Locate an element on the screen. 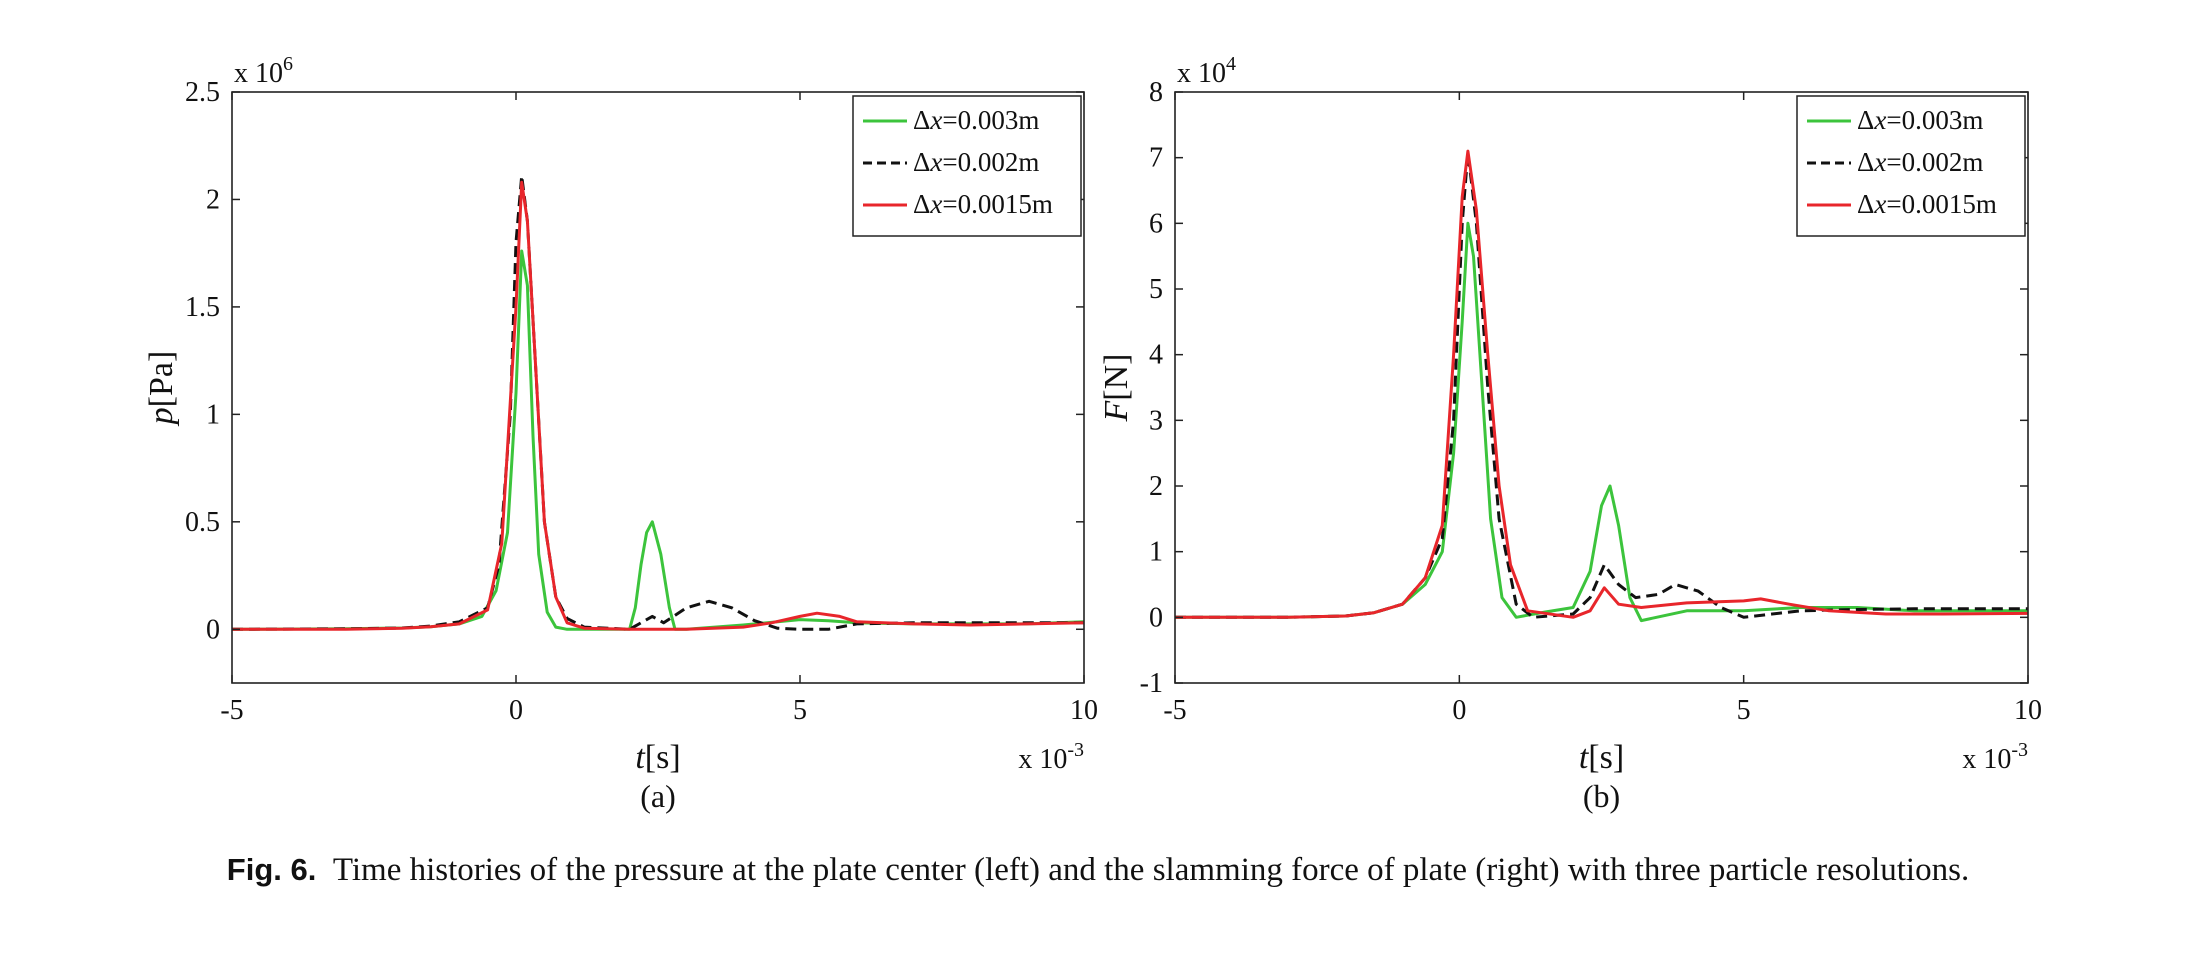 The image size is (2196, 966). y-tick-label: 3 is located at coordinates (1156, 420).